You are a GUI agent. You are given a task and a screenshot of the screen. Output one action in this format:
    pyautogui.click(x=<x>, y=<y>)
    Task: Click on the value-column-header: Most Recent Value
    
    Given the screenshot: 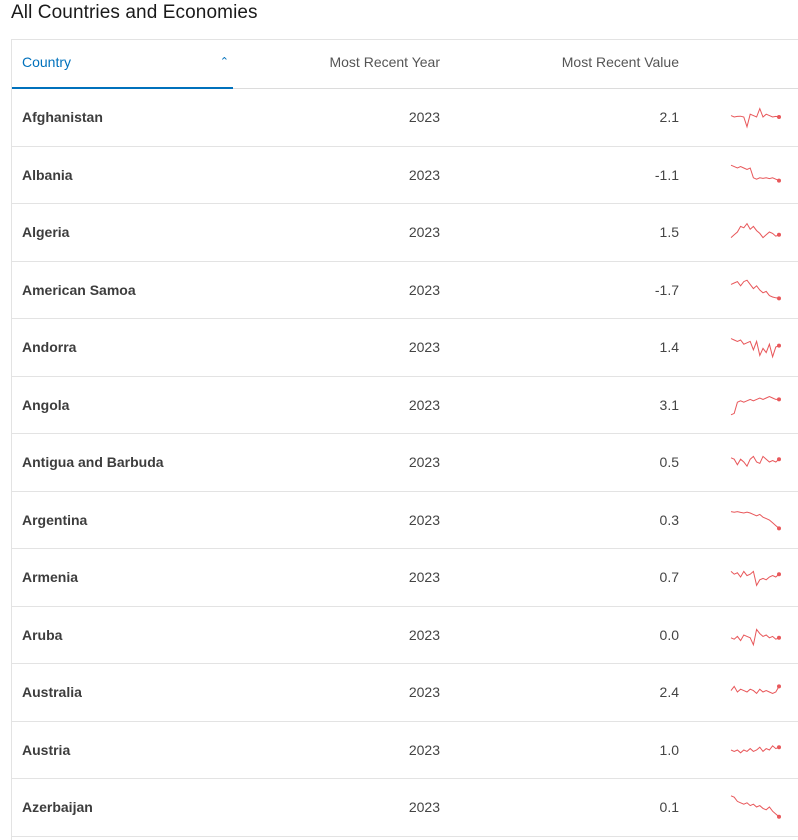 What is the action you would take?
    pyautogui.click(x=620, y=62)
    